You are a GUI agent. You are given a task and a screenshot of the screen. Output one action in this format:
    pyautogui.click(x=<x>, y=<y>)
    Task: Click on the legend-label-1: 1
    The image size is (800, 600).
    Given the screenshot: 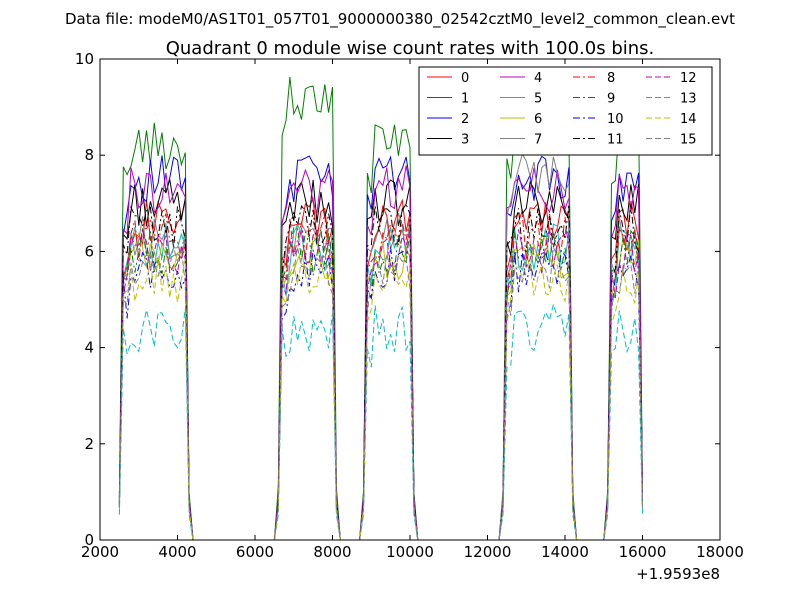 What is the action you would take?
    pyautogui.click(x=465, y=99)
    